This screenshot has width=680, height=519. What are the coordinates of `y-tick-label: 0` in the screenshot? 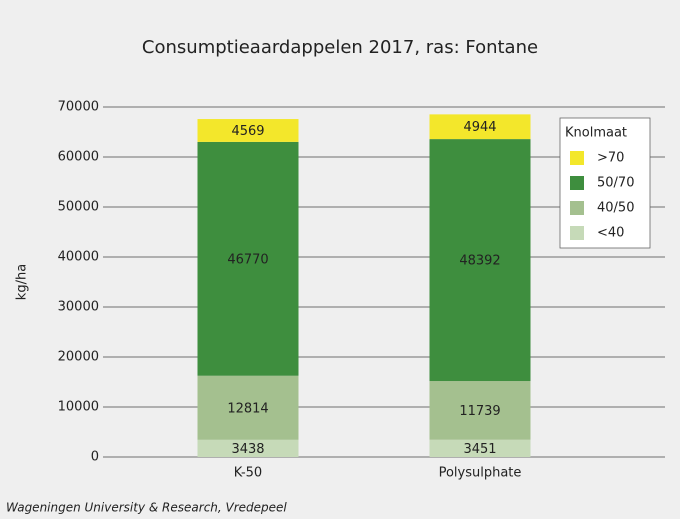 It's located at (95, 457).